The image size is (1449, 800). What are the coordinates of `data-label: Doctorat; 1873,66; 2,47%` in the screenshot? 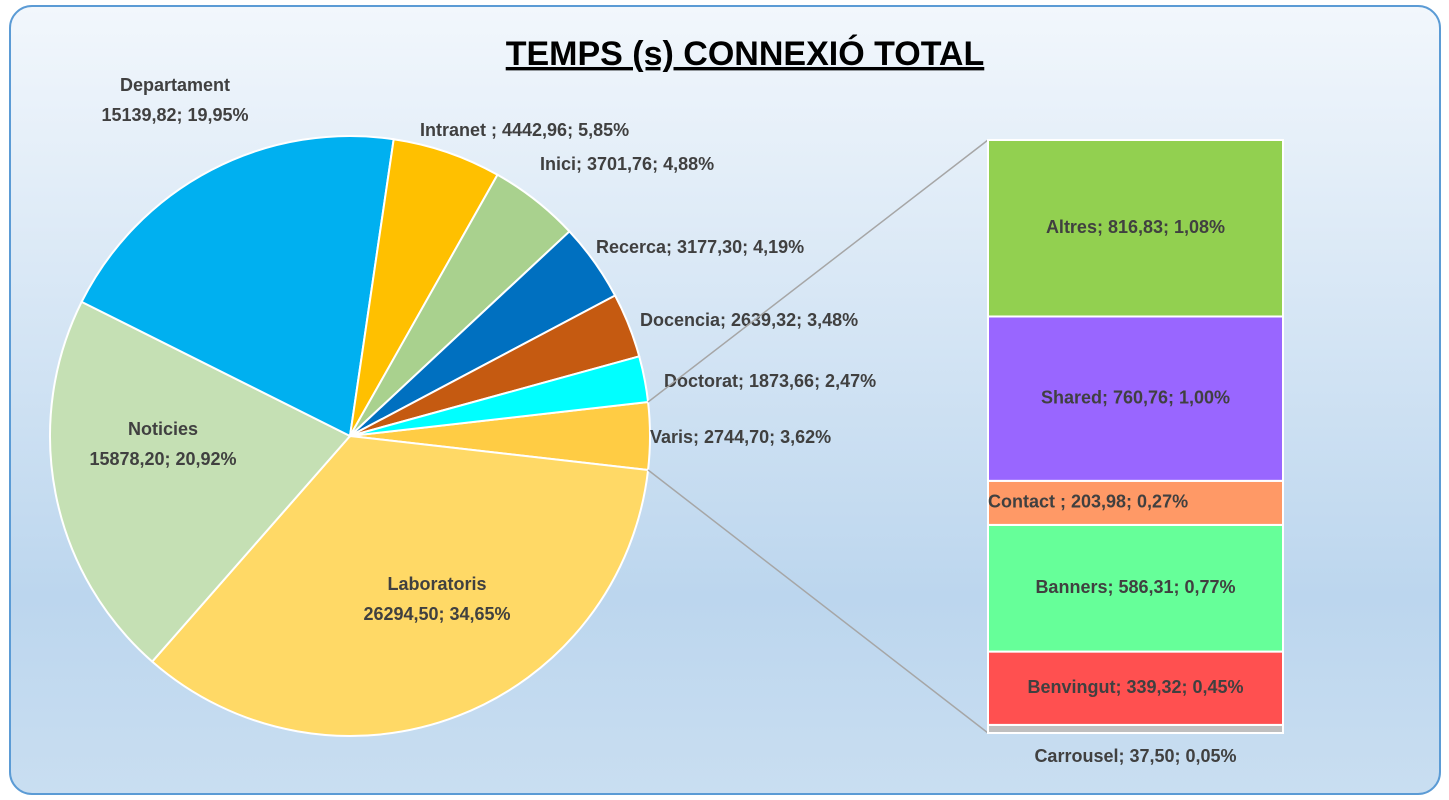 It's located at (770, 381).